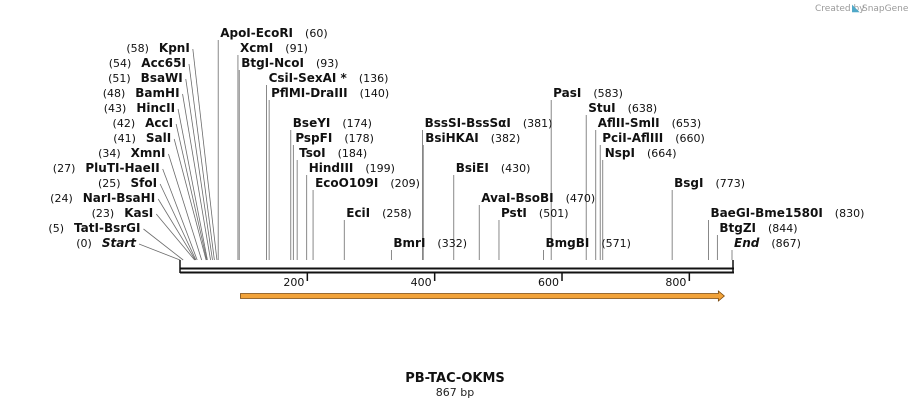 The width and height of the screenshot is (912, 408). I want to click on site-position: (199), so click(380, 168).